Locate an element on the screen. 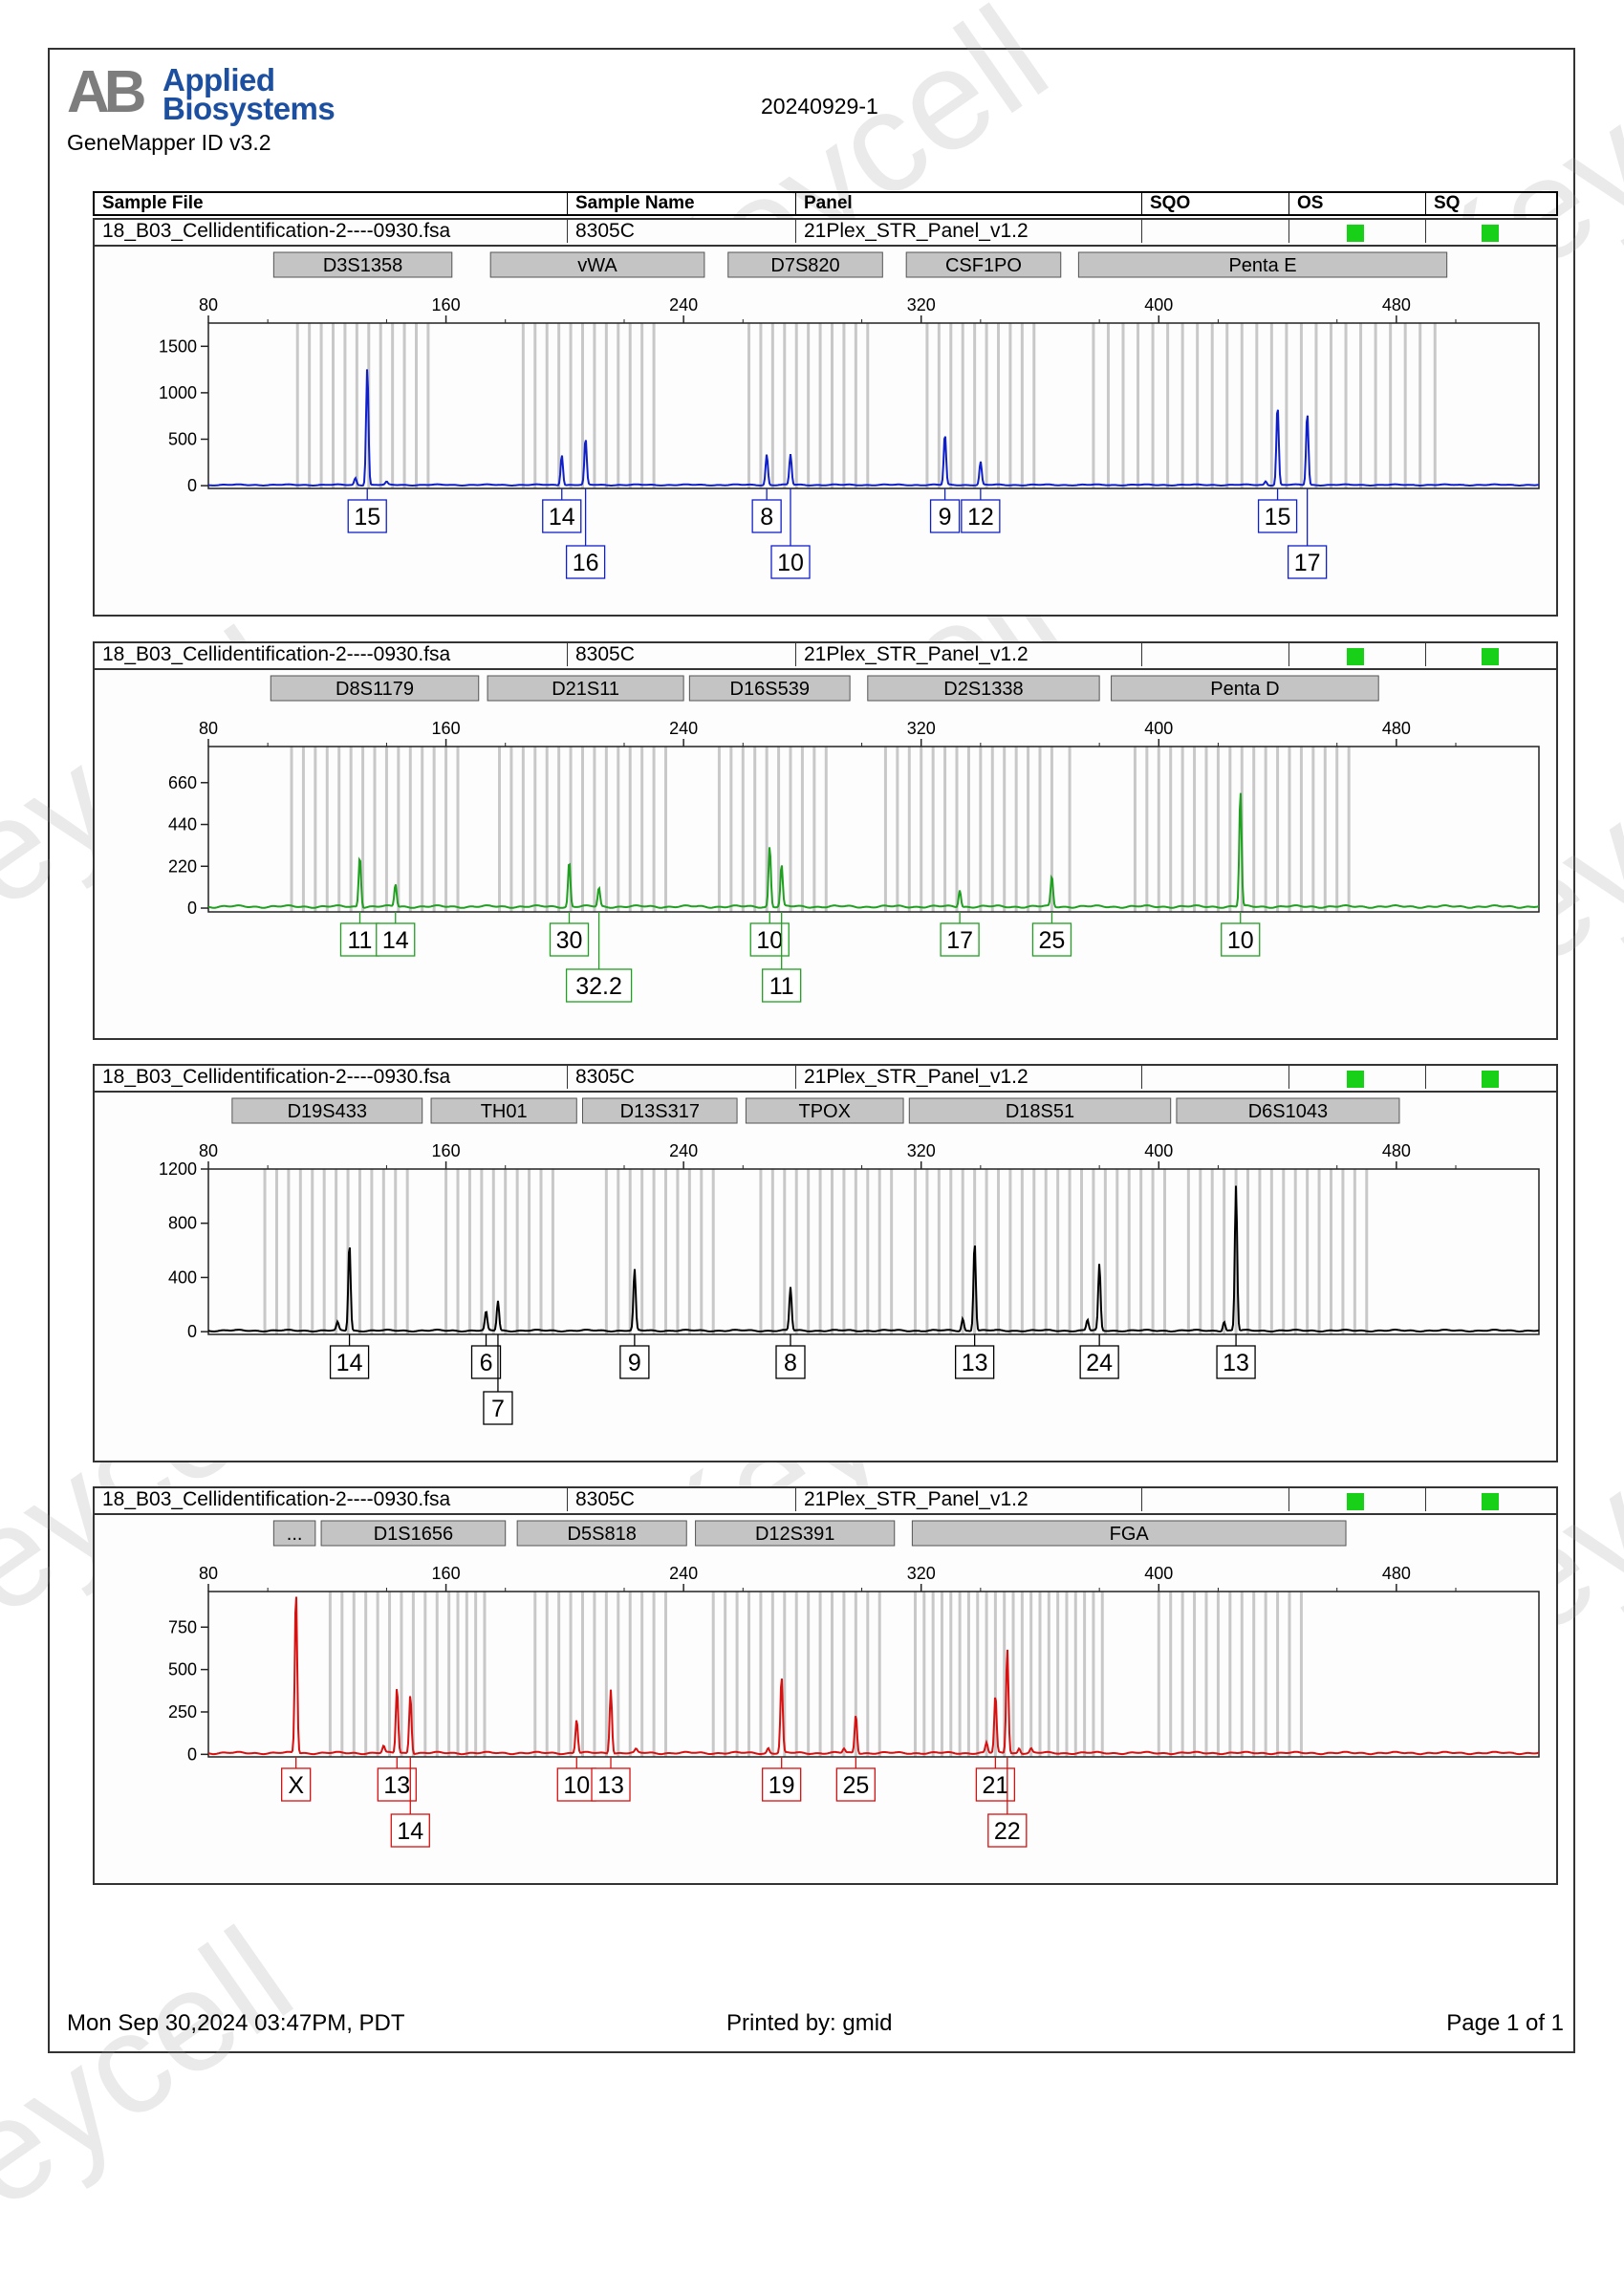 The height and width of the screenshot is (2296, 1624). printed-by: Printed by: gmid is located at coordinates (810, 2023).